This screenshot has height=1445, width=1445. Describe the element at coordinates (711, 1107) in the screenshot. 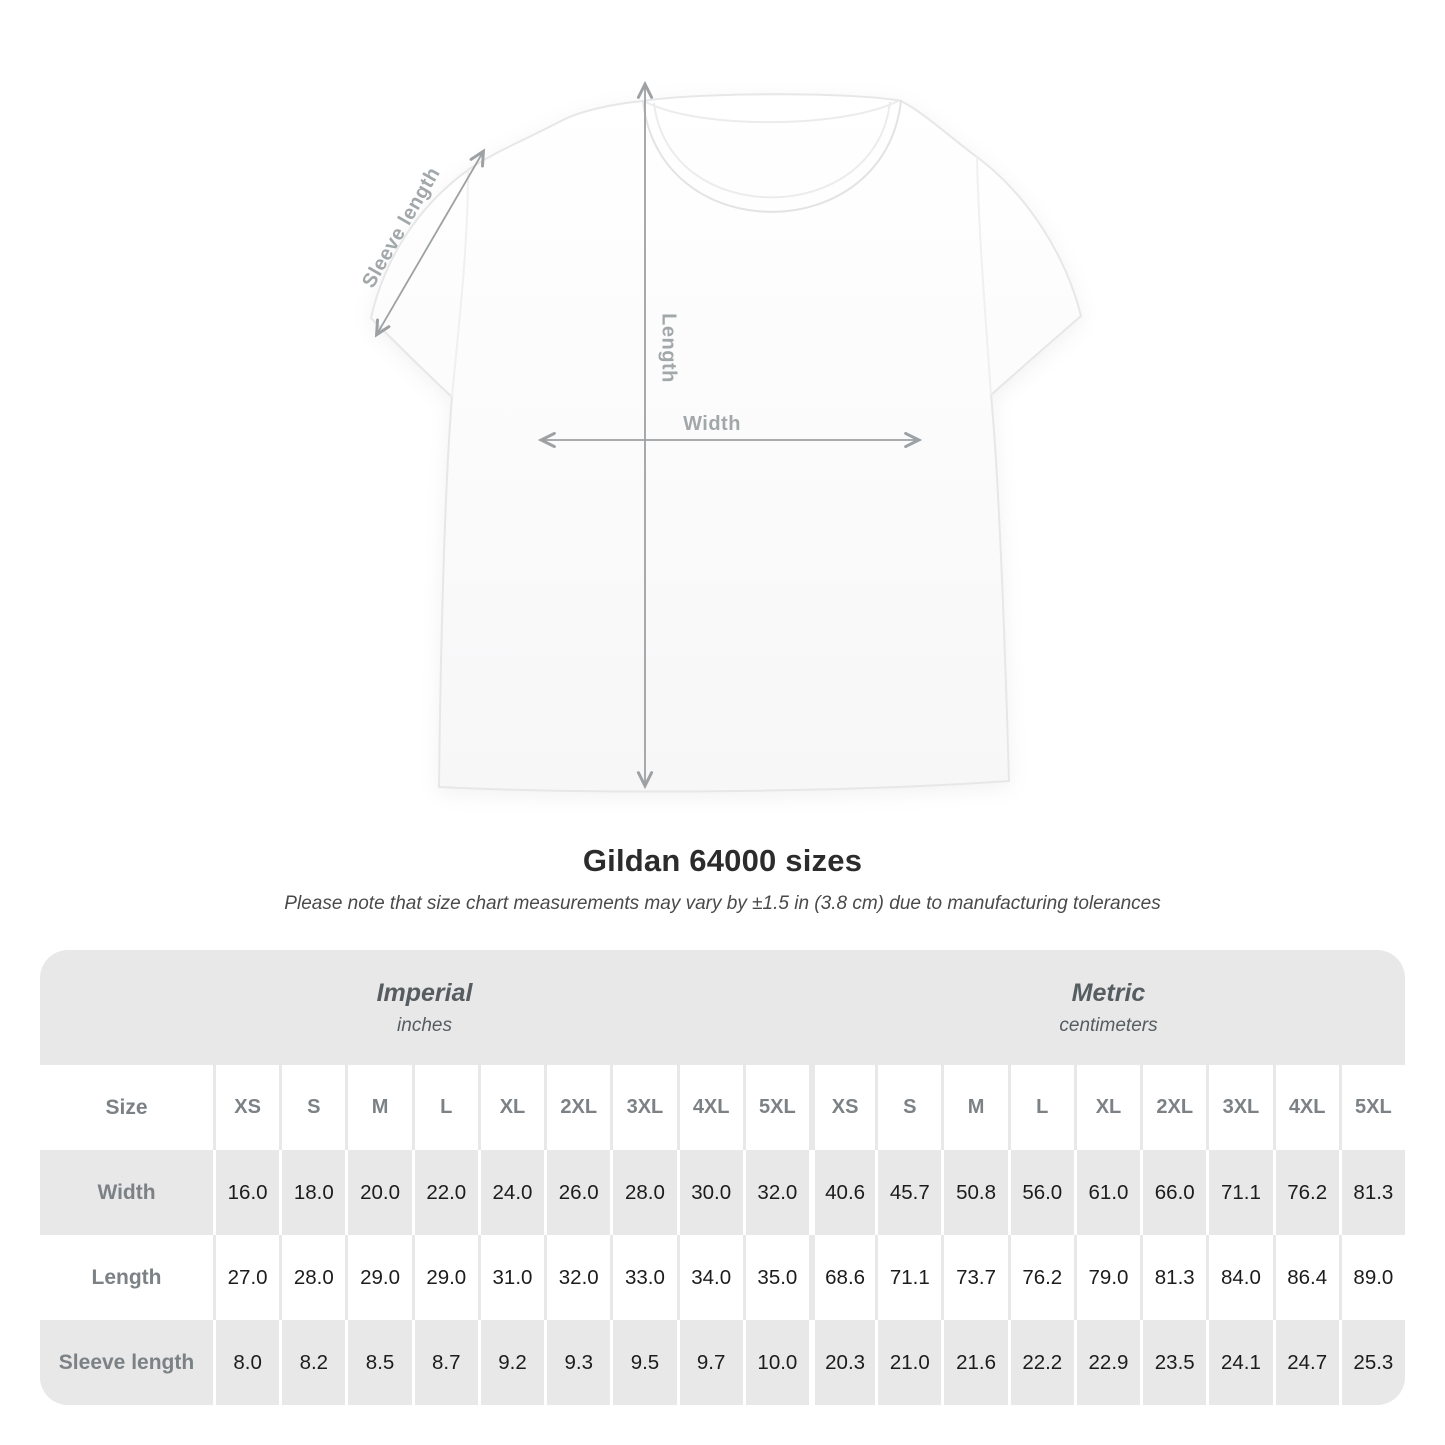

I see `size-col-imperial-4xl: 4XL` at that location.